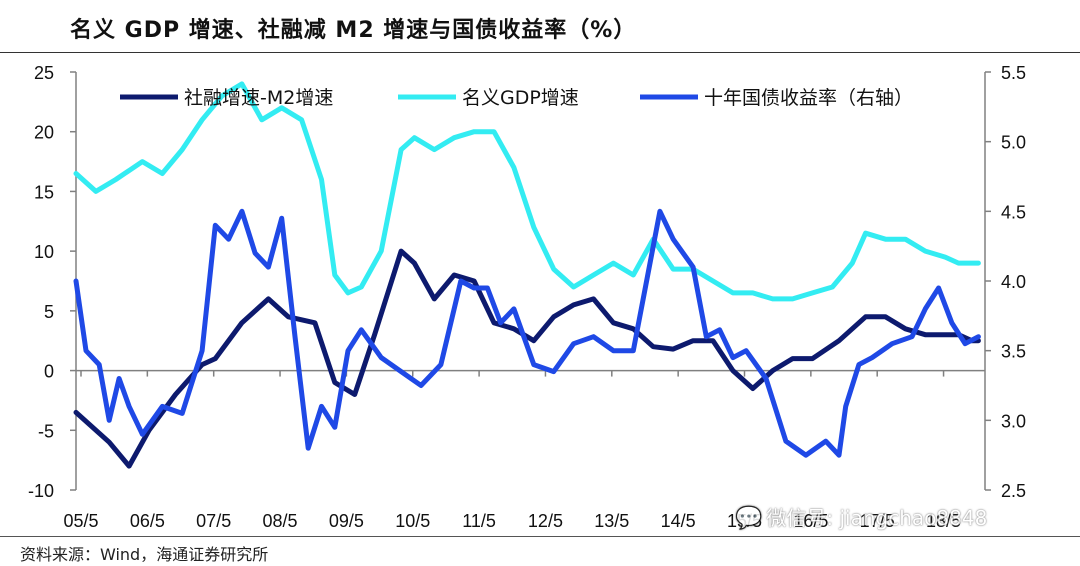 Image resolution: width=1080 pixels, height=566 pixels. Describe the element at coordinates (540, 52) in the screenshot. I see `title-divider` at that location.